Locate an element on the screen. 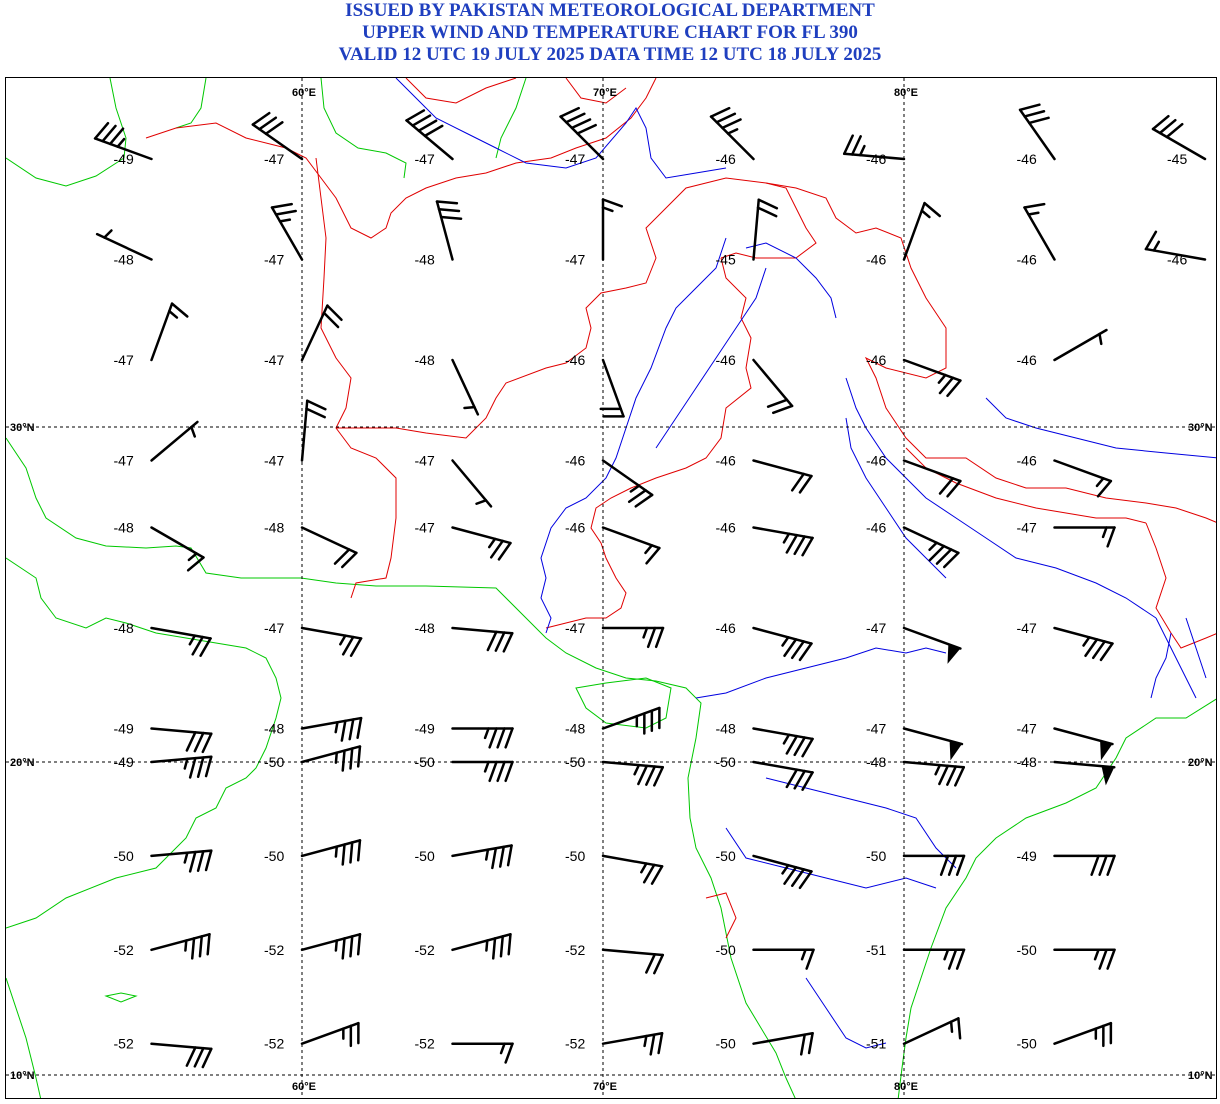  wind-station: -48 is located at coordinates (439, 234).